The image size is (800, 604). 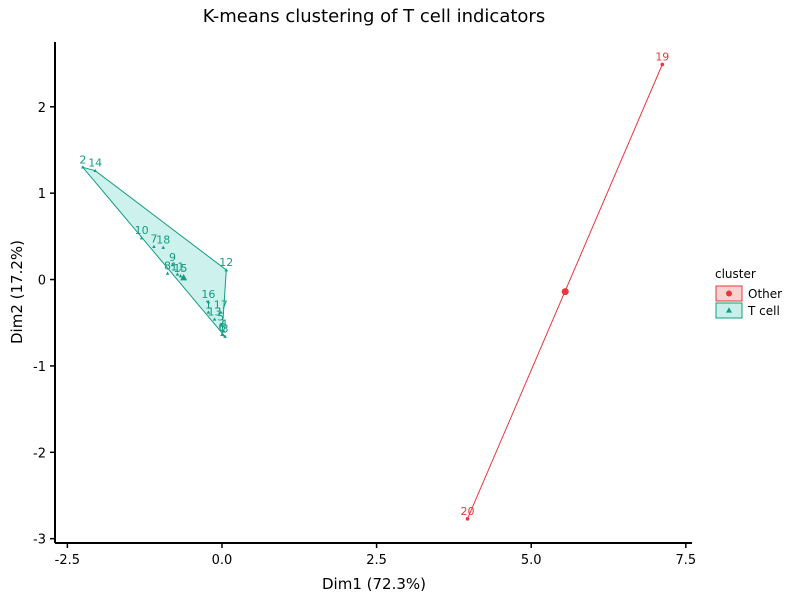 I want to click on y-tick-label: -2, so click(x=39, y=453).